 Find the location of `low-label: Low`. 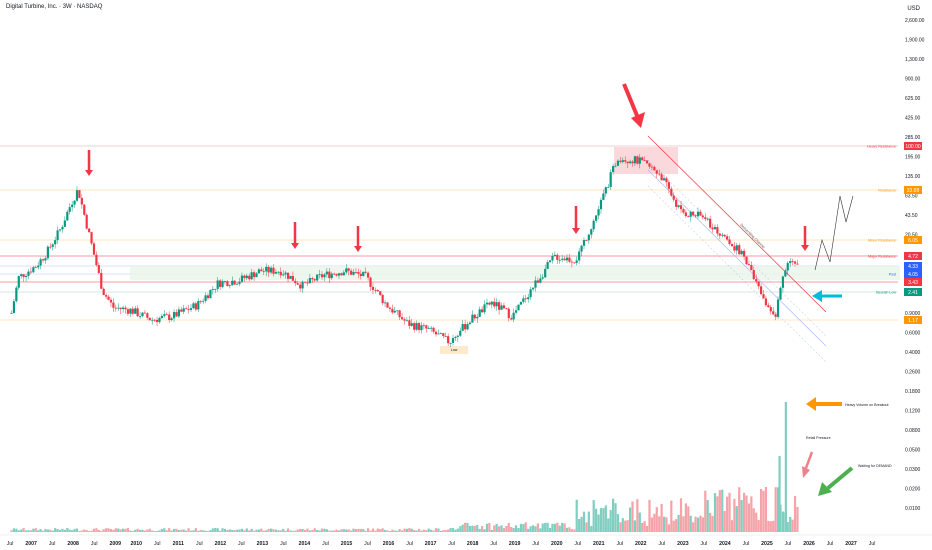

low-label: Low is located at coordinates (454, 350).